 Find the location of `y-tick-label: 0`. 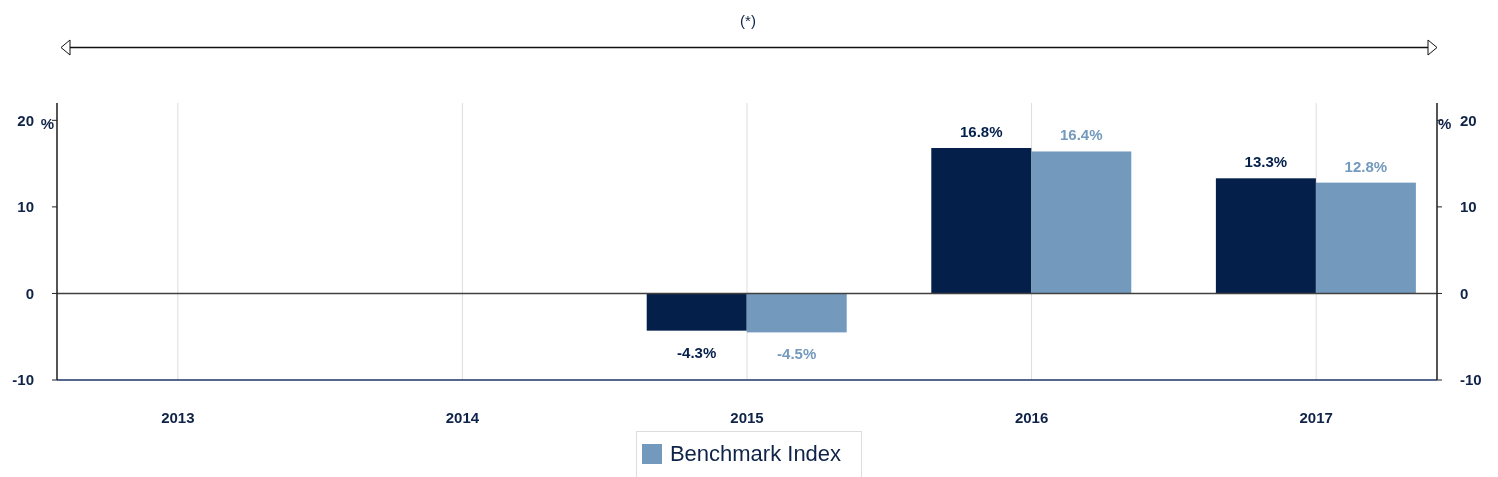

y-tick-label: 0 is located at coordinates (29, 293).